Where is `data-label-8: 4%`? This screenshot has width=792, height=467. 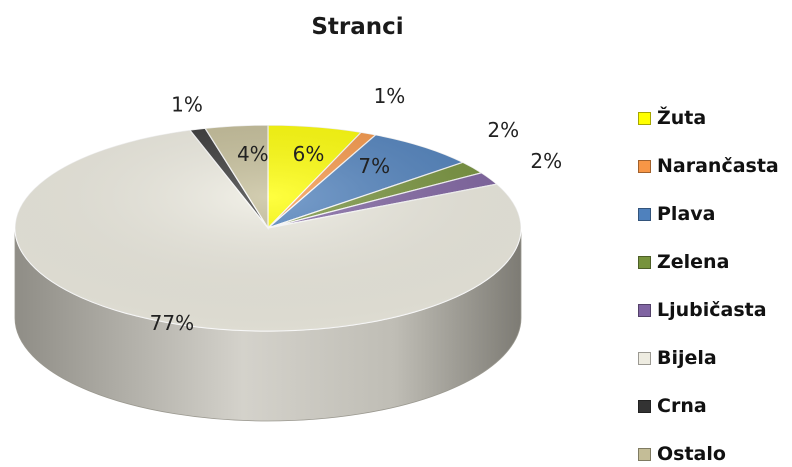 data-label-8: 4% is located at coordinates (253, 154).